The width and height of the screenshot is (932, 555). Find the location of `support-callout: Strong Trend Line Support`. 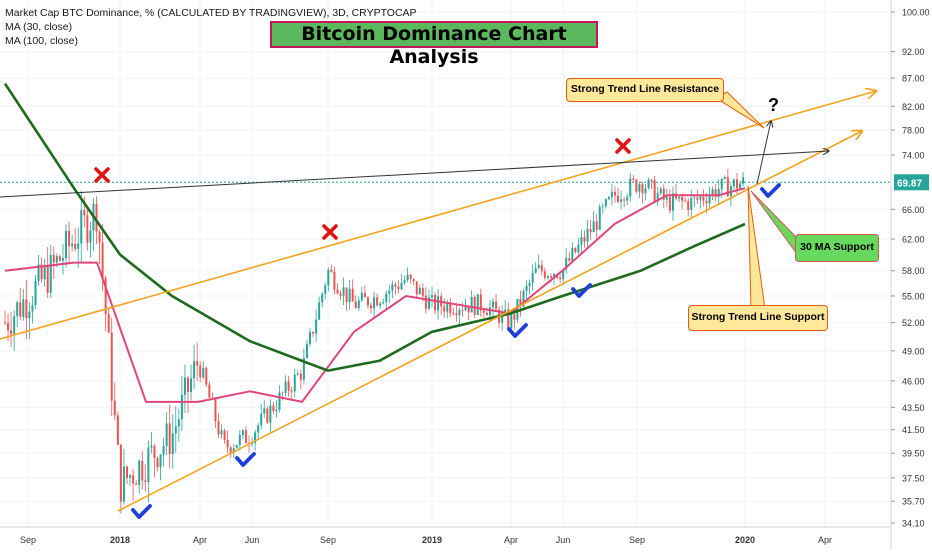

support-callout: Strong Trend Line Support is located at coordinates (758, 318).